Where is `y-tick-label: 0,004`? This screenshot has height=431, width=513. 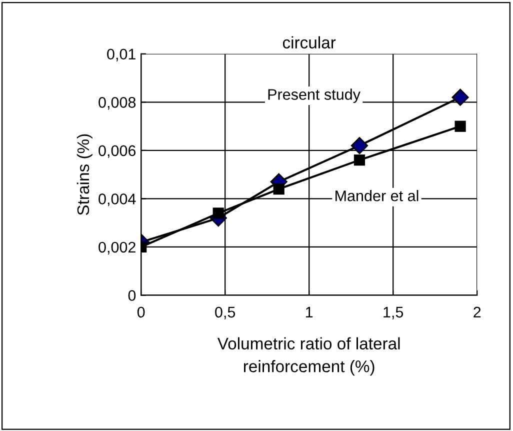 y-tick-label: 0,004 is located at coordinates (117, 200).